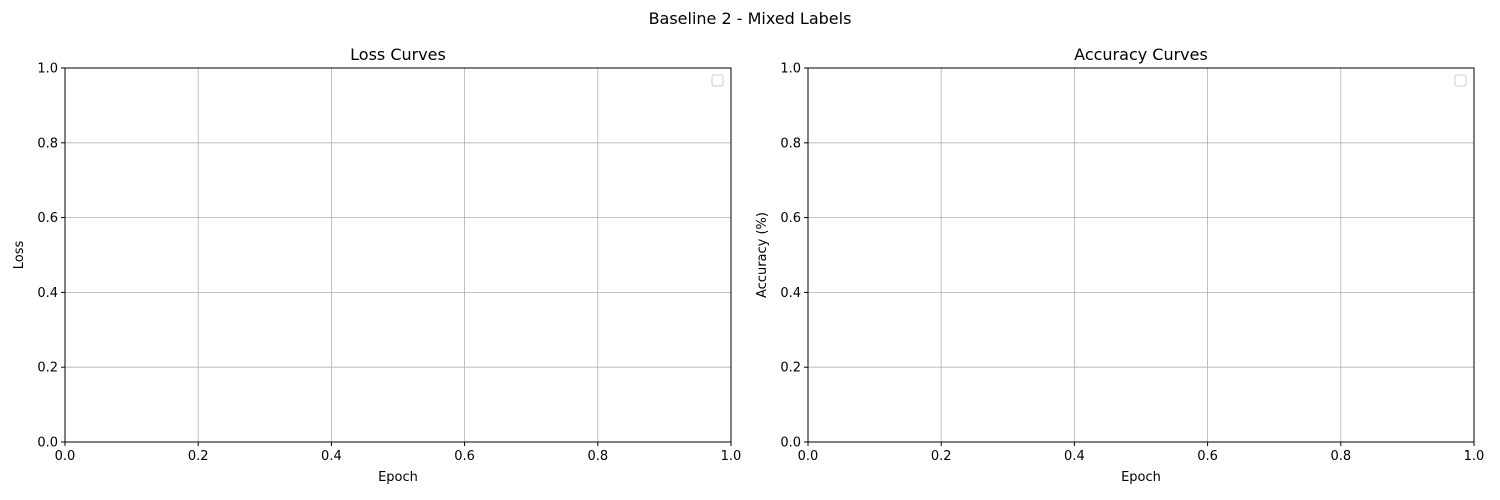 The height and width of the screenshot is (500, 1500). Describe the element at coordinates (717, 80) in the screenshot. I see `loss-legend-box` at that location.